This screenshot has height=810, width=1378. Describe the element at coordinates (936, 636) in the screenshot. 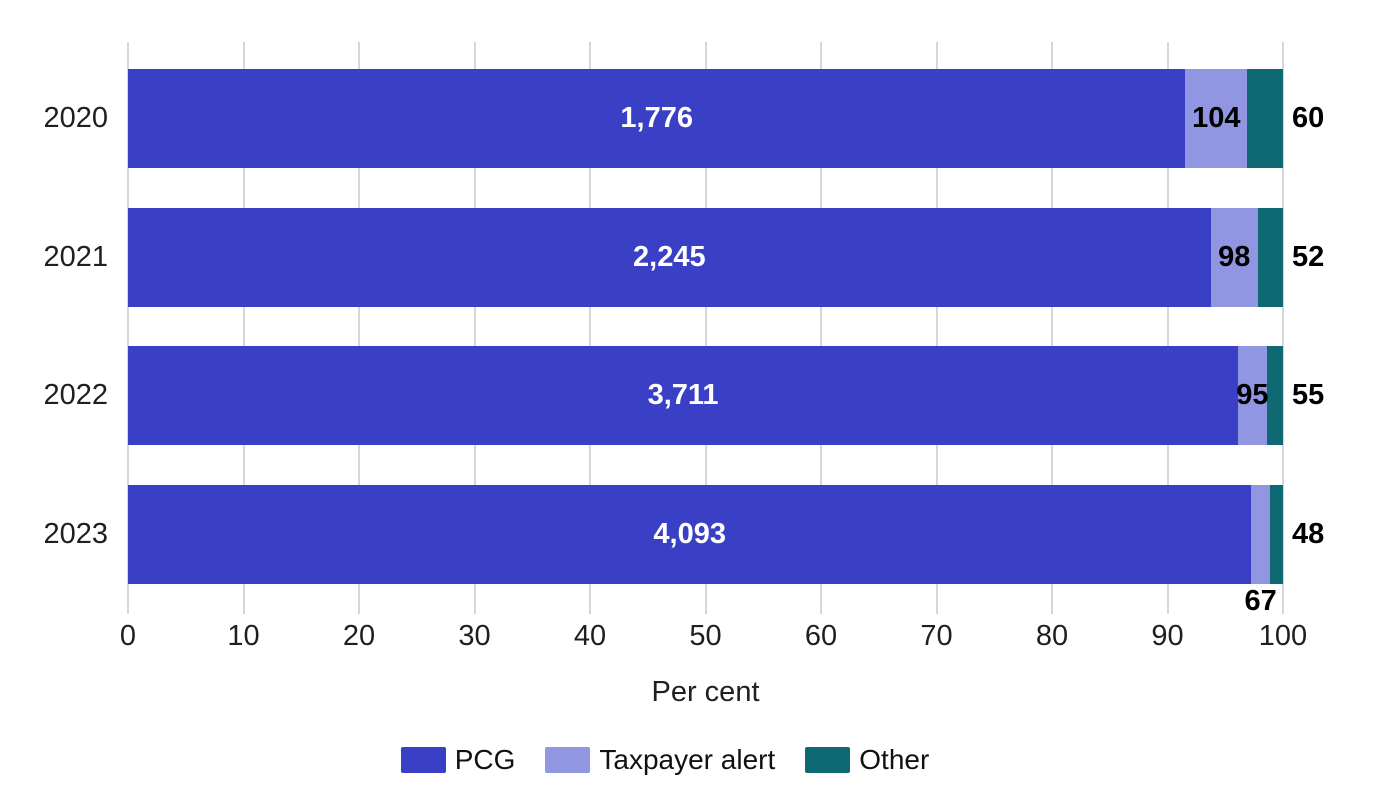

I see `x-tick-label: 70` at that location.